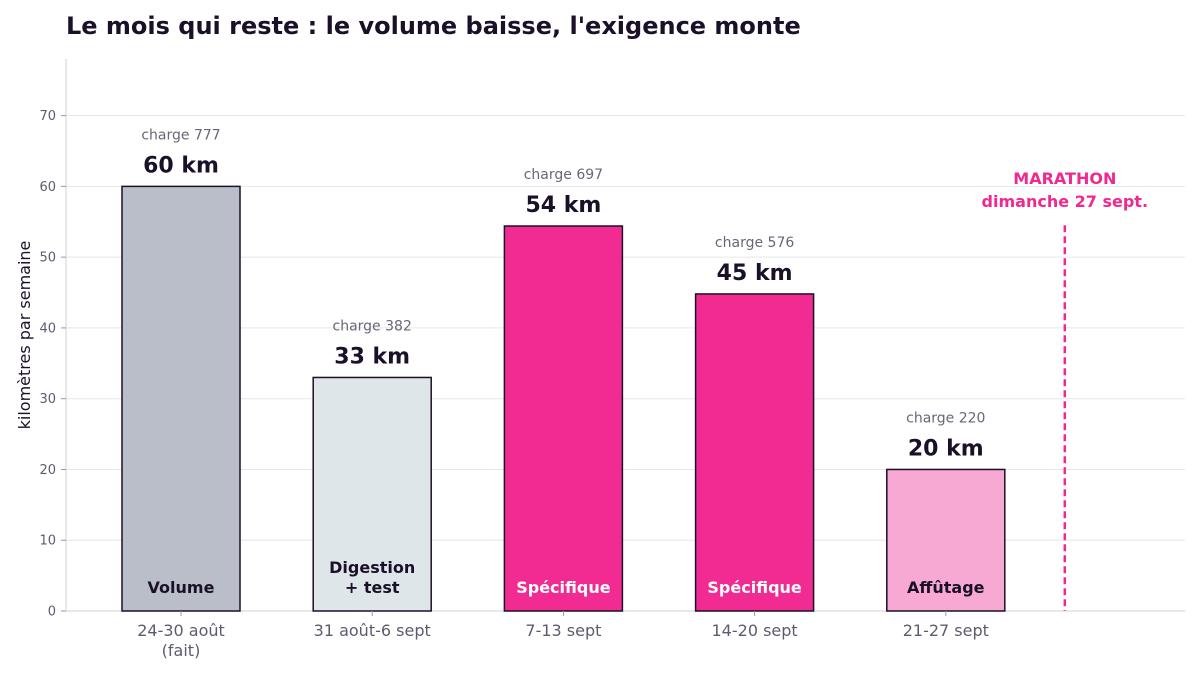  I want to click on y-tick-label: 20, so click(47, 470).